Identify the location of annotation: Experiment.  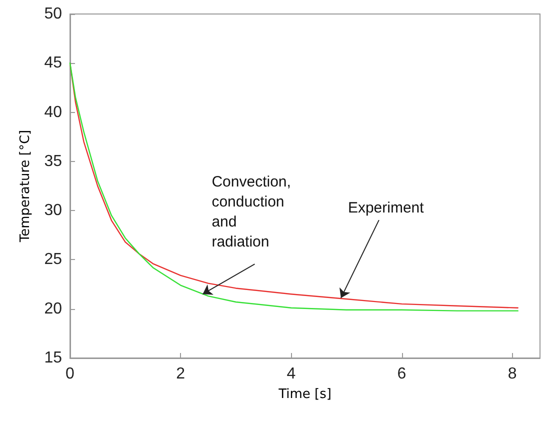
(386, 208).